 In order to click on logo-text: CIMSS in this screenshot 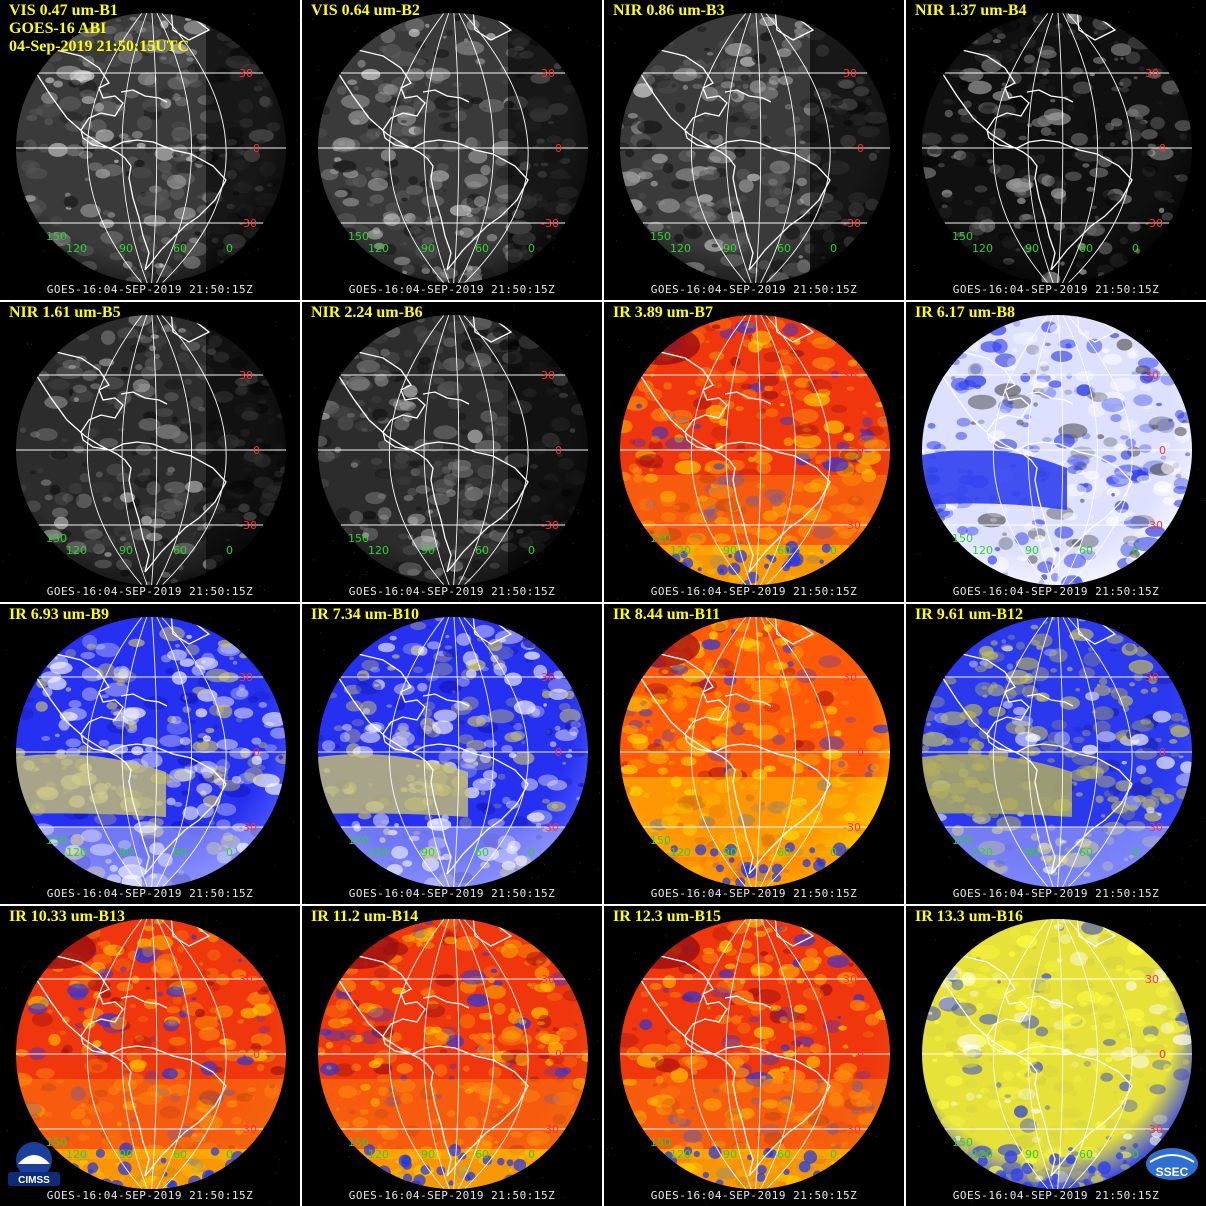, I will do `click(34, 1180)`.